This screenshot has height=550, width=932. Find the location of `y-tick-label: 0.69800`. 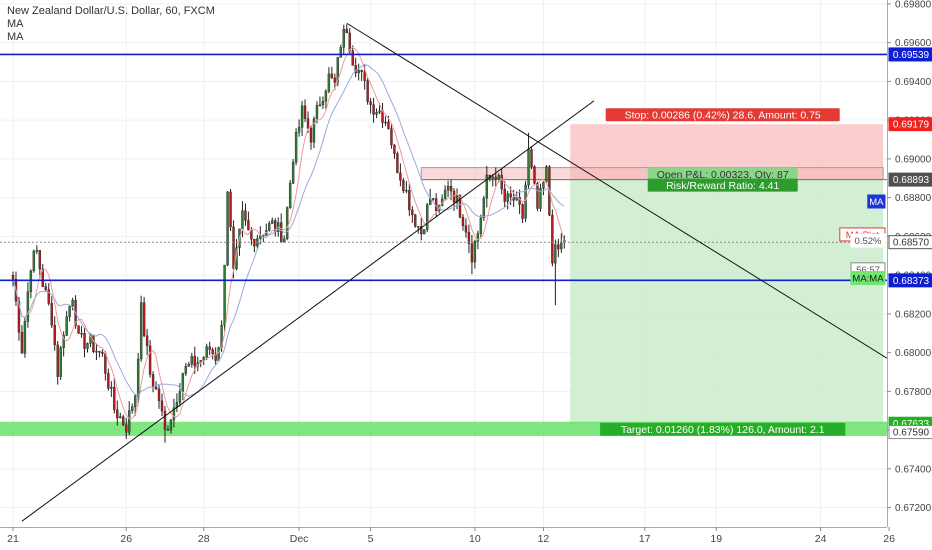

y-tick-label: 0.69800 is located at coordinates (913, 5).